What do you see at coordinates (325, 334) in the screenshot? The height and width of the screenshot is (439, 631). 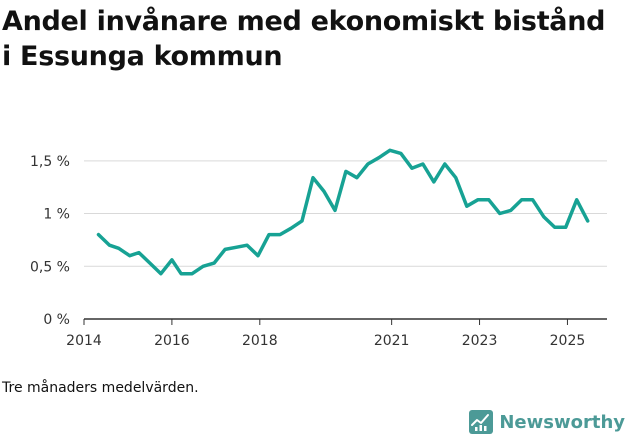 I see `x-axis-ticks: 2014 2016 2018 2021 2023 2025` at bounding box center [325, 334].